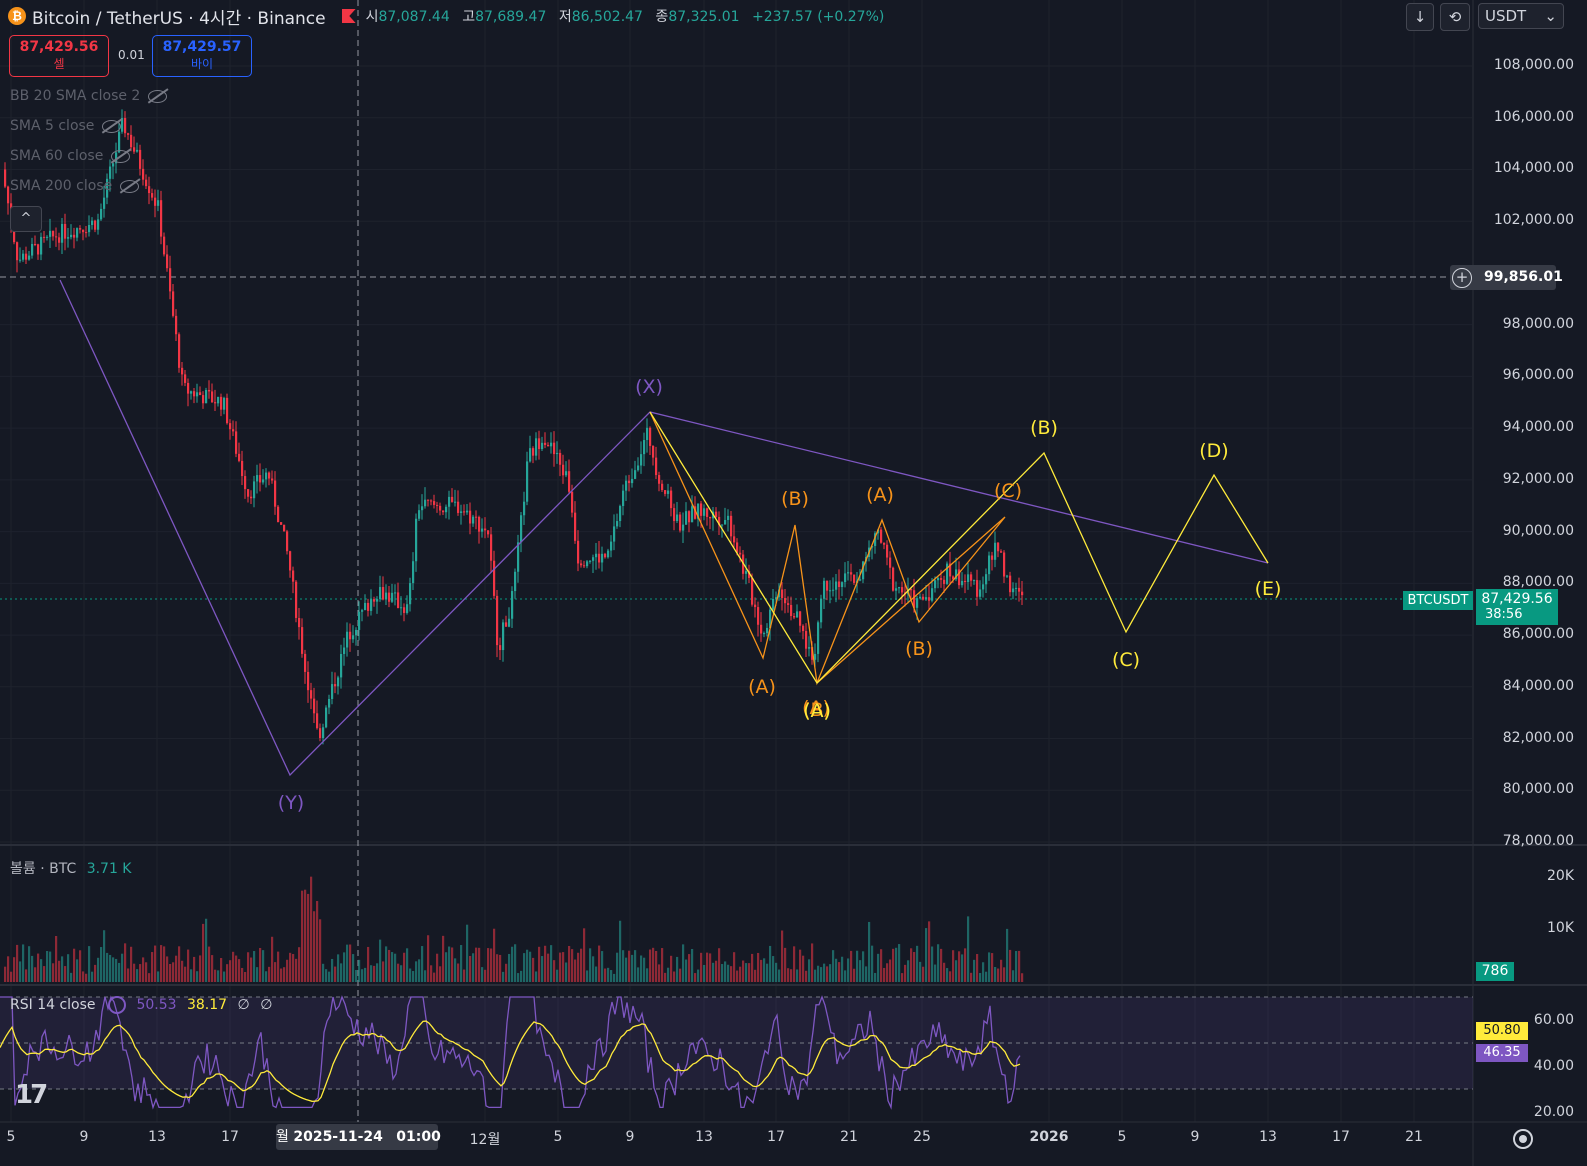 This screenshot has width=1587, height=1166. What do you see at coordinates (70, 156) in the screenshot?
I see `indicator-sma60: SMA 60 close` at bounding box center [70, 156].